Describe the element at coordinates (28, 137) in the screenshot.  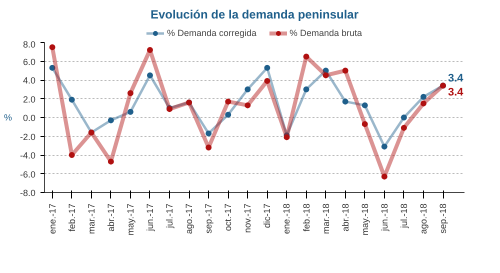
I see `y-tick-label: -2.0` at that location.